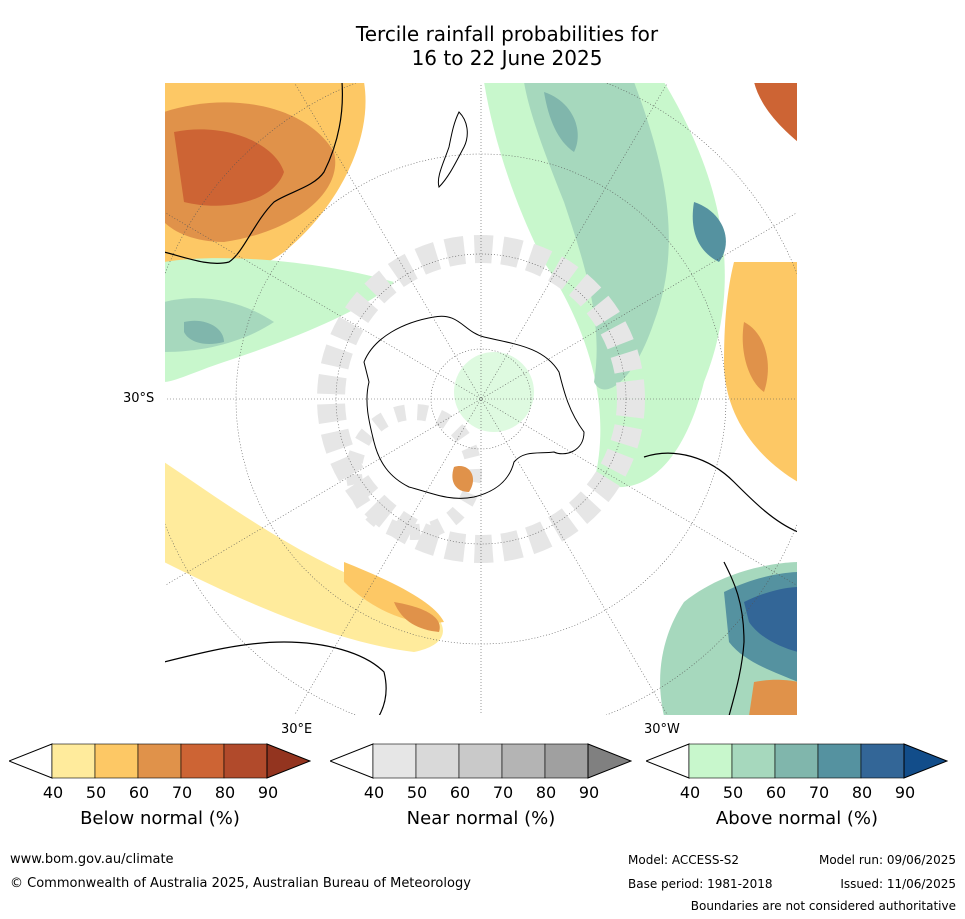  Describe the element at coordinates (139, 398) in the screenshot. I see `lat-label-30s: 30°S` at that location.